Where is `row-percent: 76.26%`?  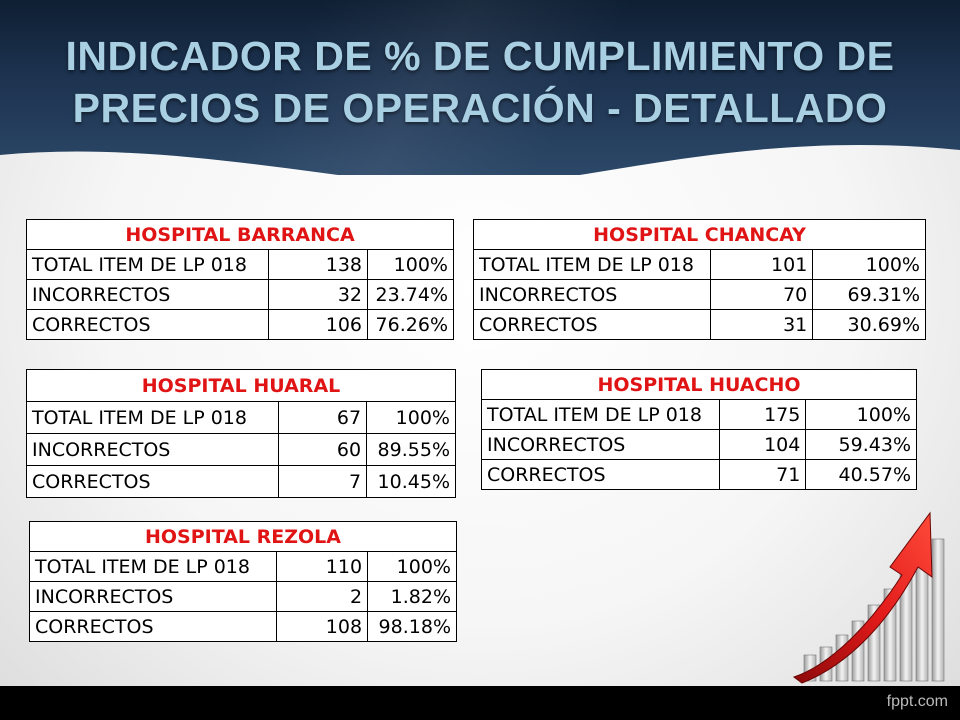
row-percent: 76.26% is located at coordinates (410, 324).